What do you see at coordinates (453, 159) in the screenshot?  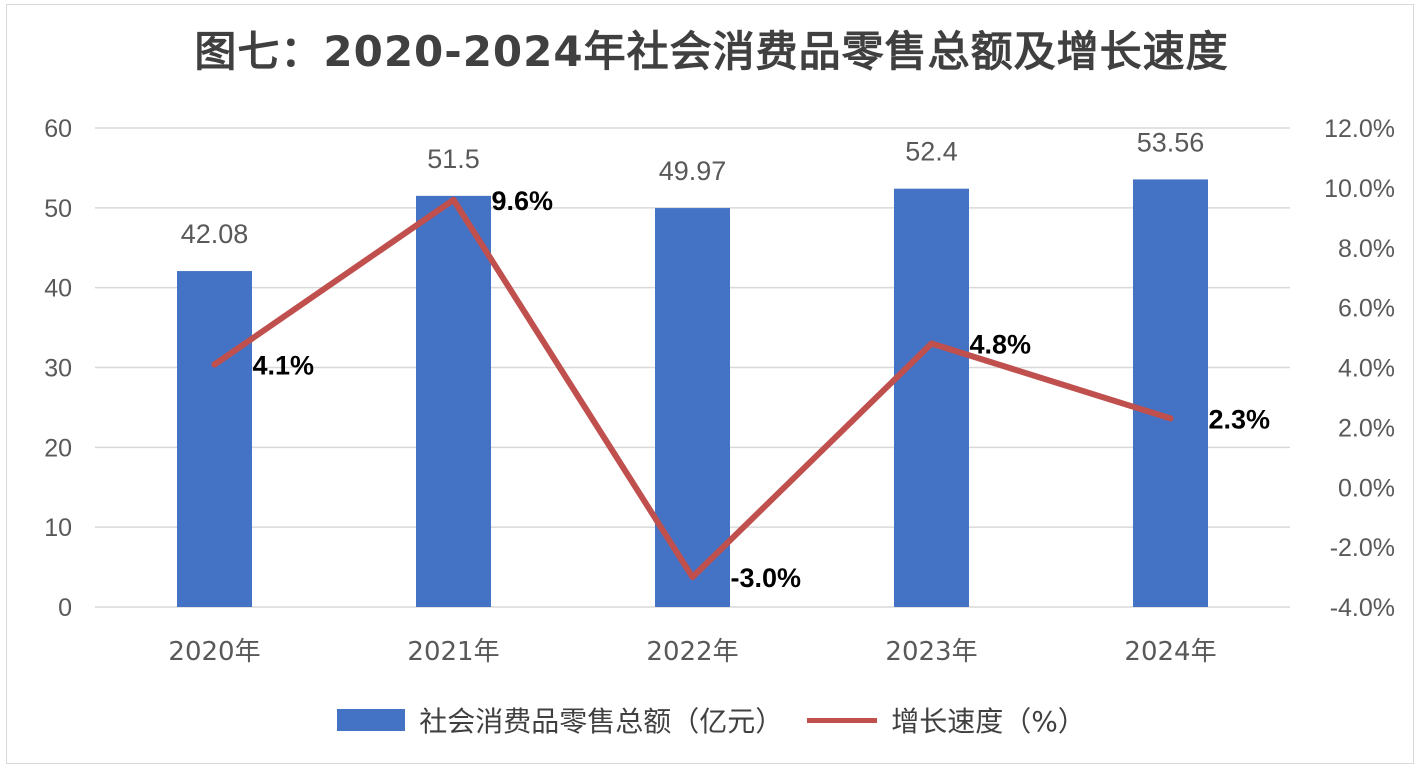 I see `bar-data-label: 51.5` at bounding box center [453, 159].